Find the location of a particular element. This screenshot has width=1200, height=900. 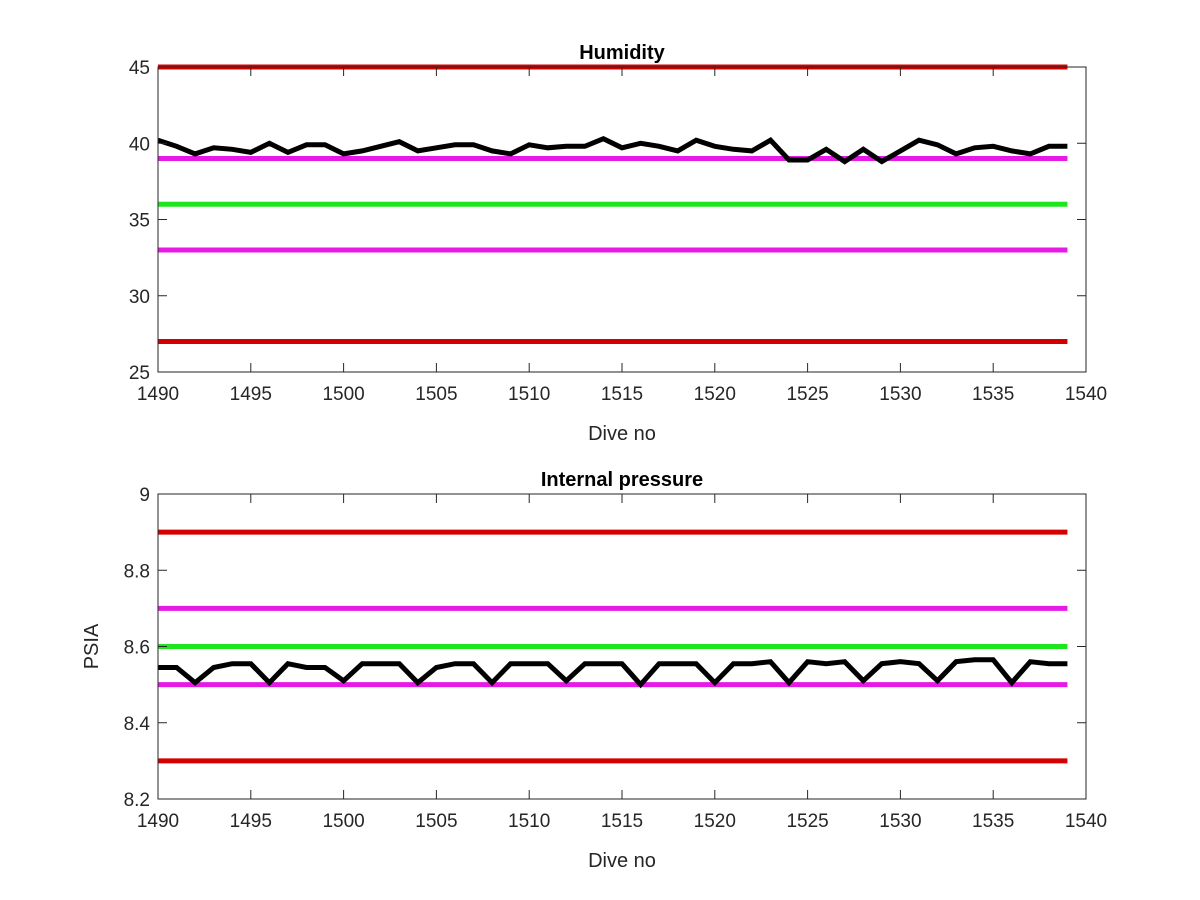

pressure-x-tick-label: 1535 is located at coordinates (993, 821).